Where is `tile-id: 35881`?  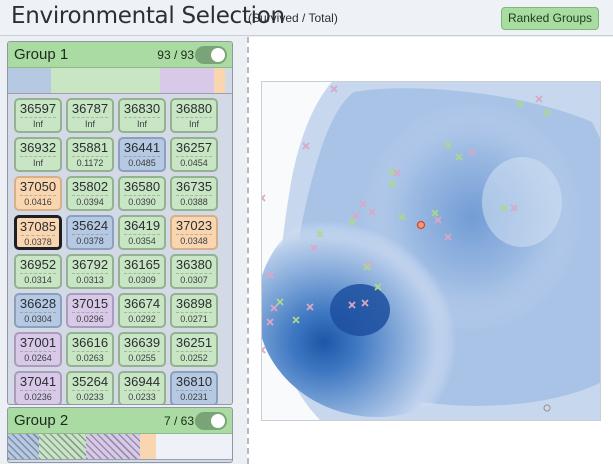 tile-id: 35881 is located at coordinates (90, 147).